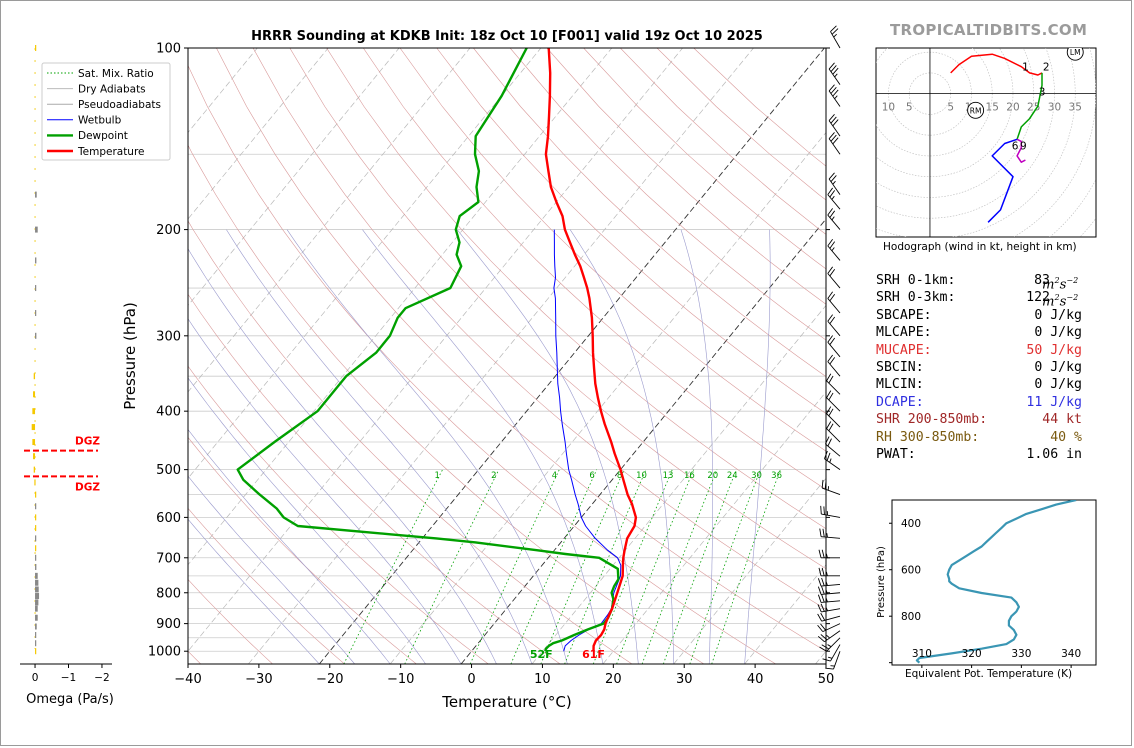 The height and width of the screenshot is (748, 1134). Describe the element at coordinates (187, 679) in the screenshot. I see `skewt-x-tick-label: −40` at that location.